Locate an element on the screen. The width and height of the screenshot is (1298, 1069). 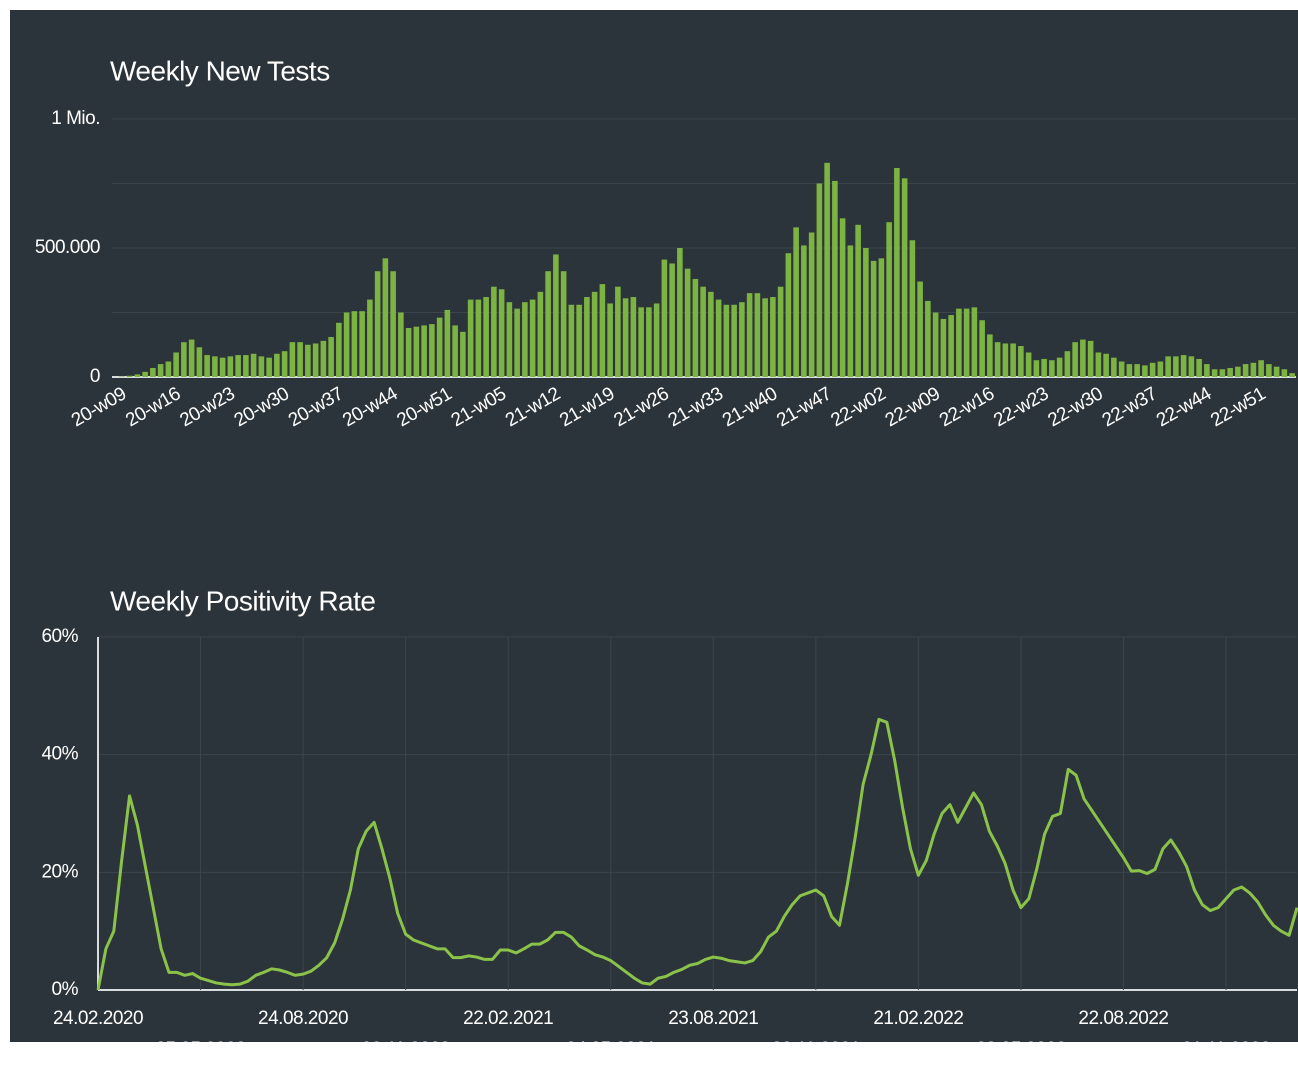
y-tick-label: 0 is located at coordinates (95, 376).